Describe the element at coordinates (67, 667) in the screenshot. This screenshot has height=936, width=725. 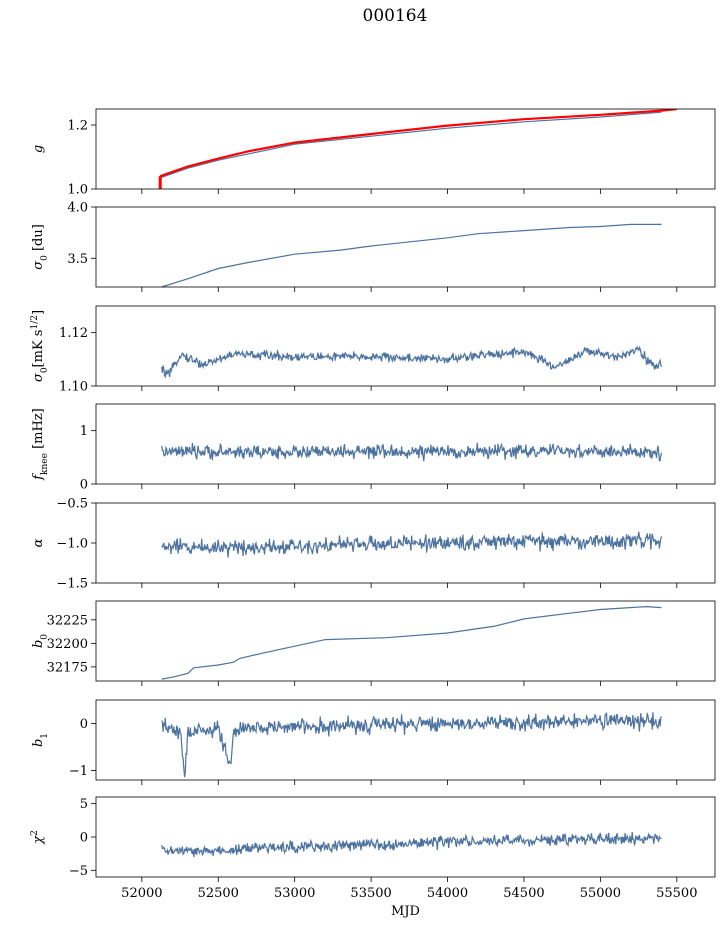
I see `y-tick-label: 32175` at that location.